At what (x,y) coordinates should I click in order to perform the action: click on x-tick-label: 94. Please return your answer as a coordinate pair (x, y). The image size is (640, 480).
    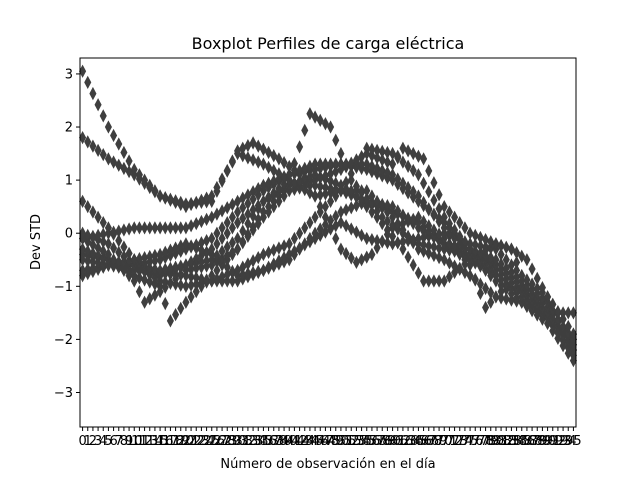
    Looking at the image, I should click on (568, 441).